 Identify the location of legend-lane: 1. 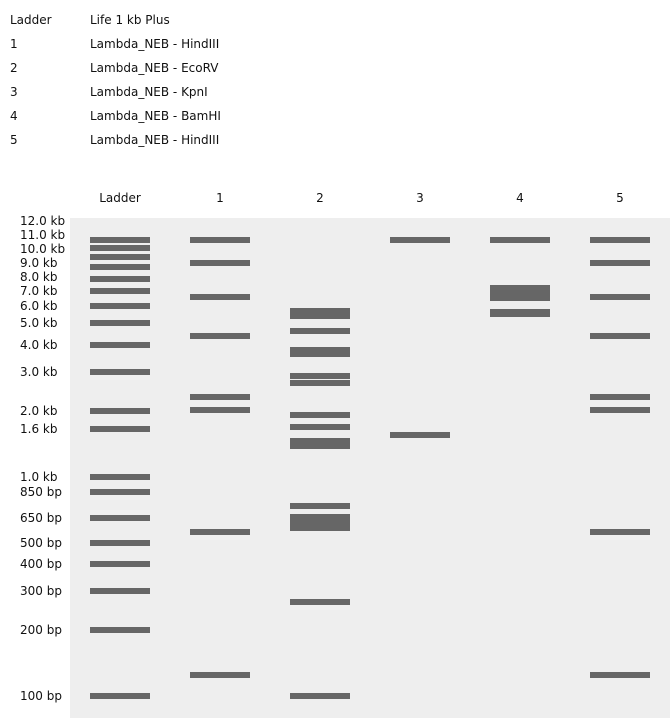
(14, 44).